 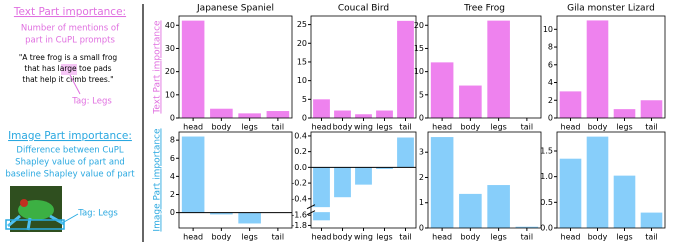 What do you see at coordinates (421, 202) in the screenshot?
I see `y-tick-label: 1` at bounding box center [421, 202].